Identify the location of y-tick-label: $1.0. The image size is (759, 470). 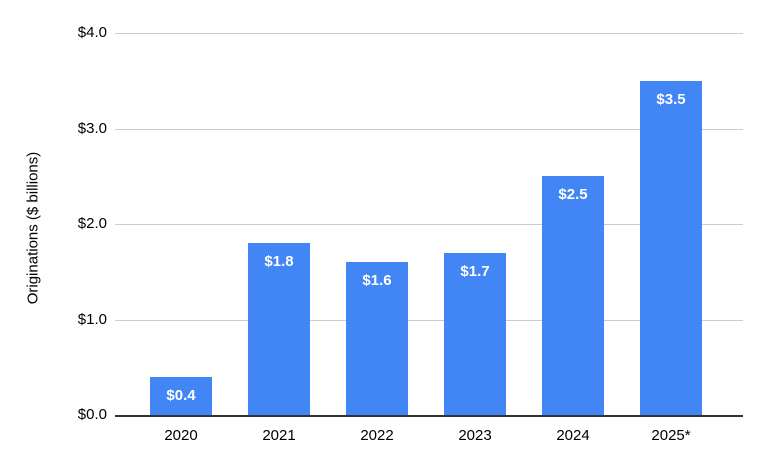
(92, 319).